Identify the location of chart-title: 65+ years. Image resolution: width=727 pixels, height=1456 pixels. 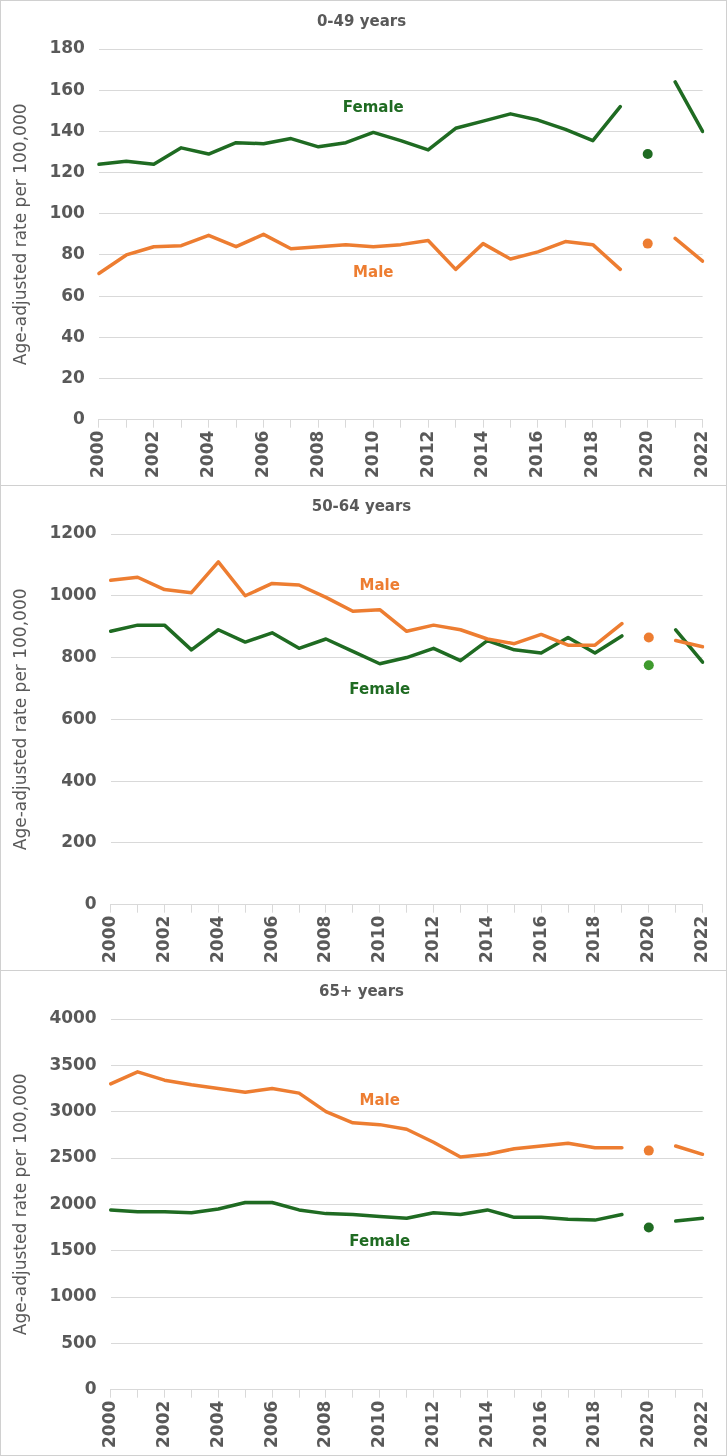
(361, 990).